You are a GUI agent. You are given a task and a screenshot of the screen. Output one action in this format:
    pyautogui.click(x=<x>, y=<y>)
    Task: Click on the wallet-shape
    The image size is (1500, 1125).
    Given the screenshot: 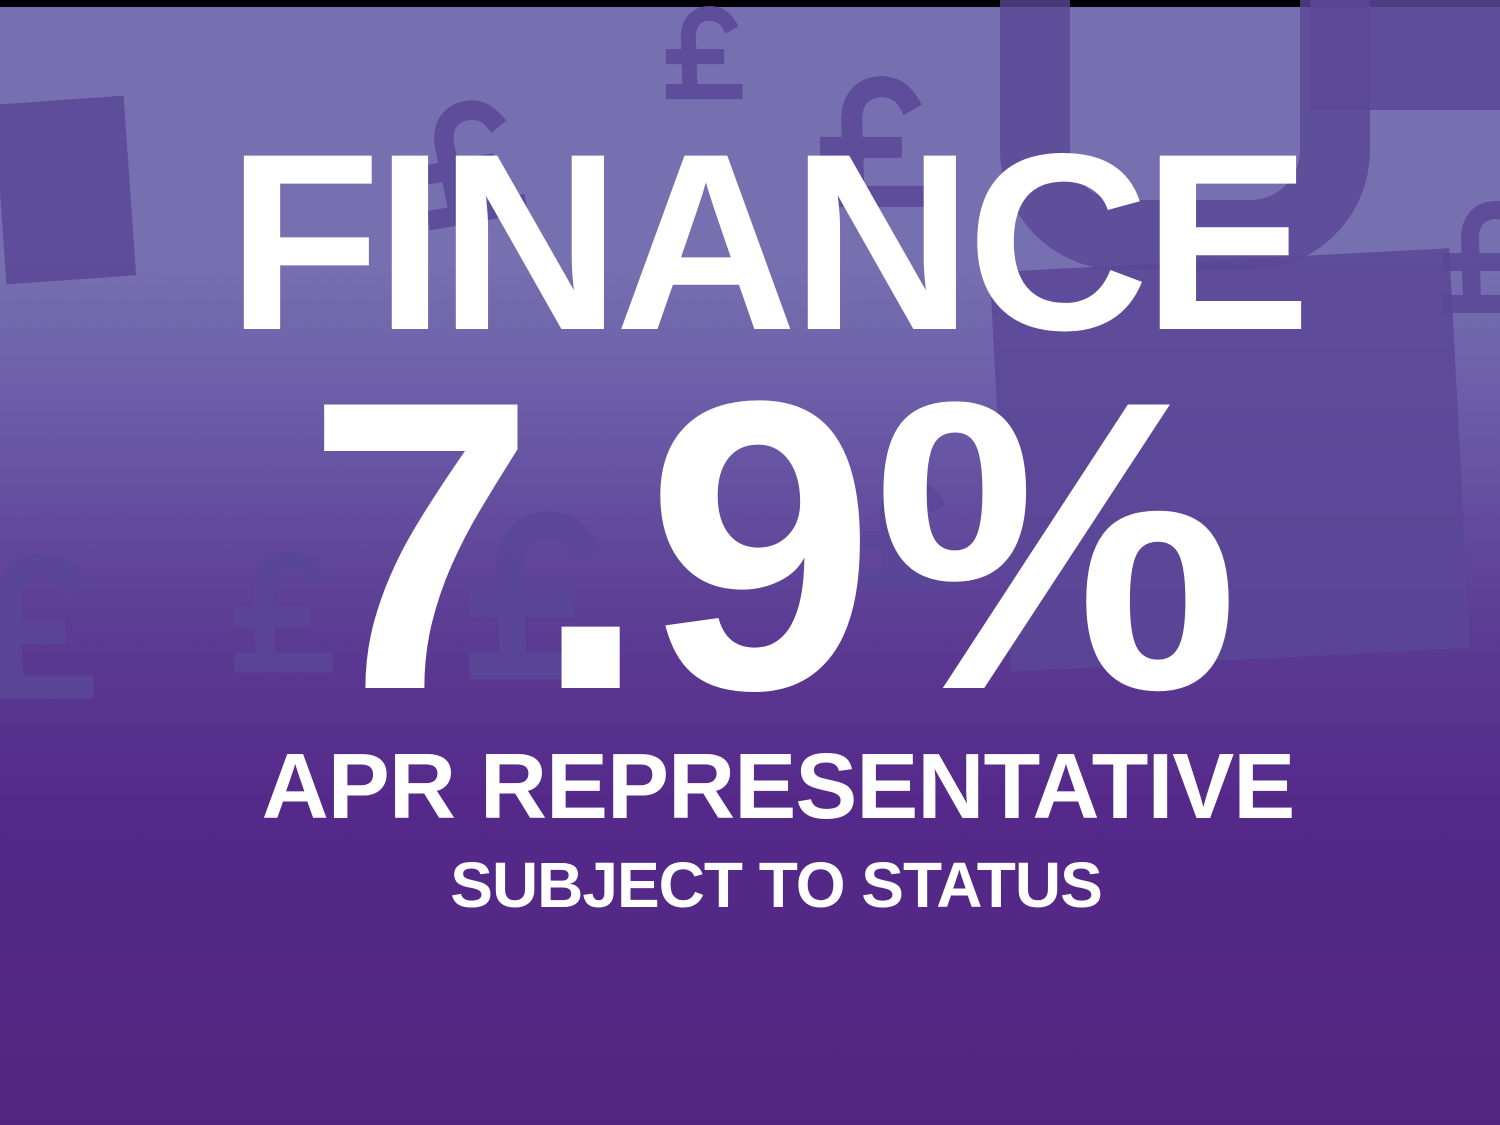 What is the action you would take?
    pyautogui.click(x=1405, y=55)
    